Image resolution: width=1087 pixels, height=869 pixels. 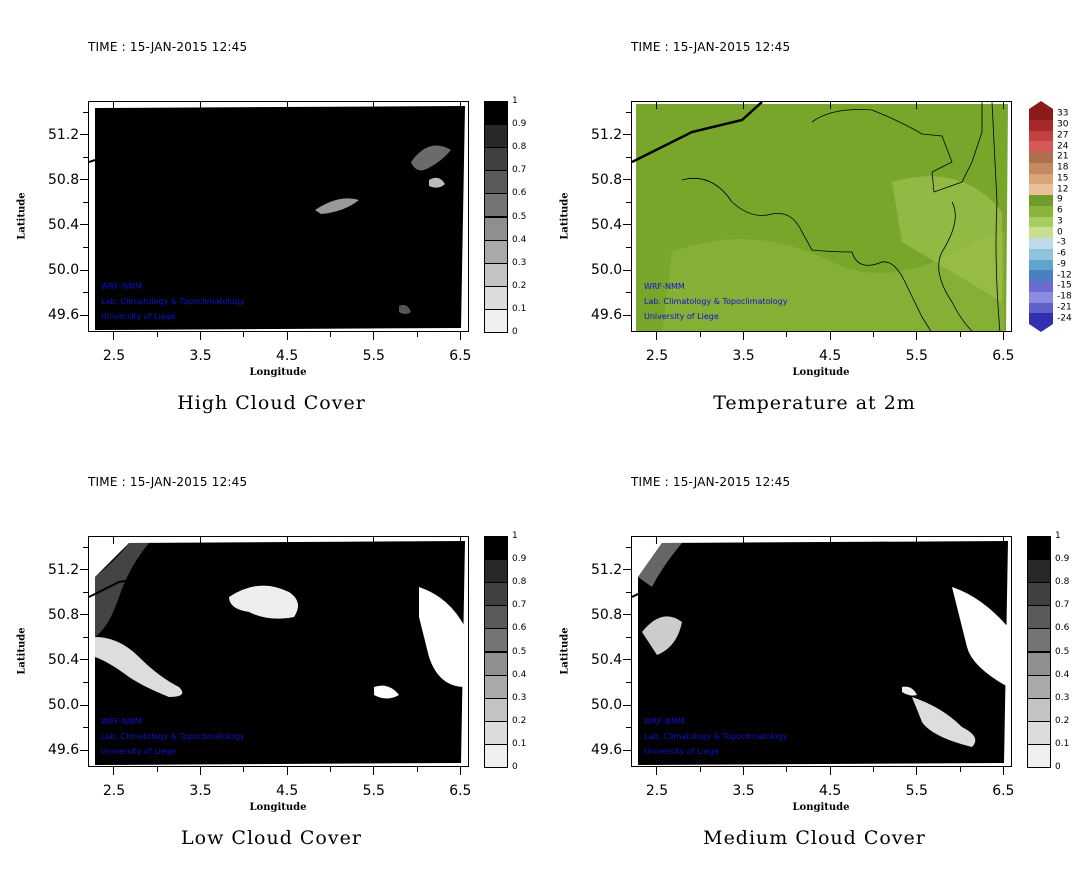 What do you see at coordinates (1063, 156) in the screenshot?
I see `colorbar-label: 21` at bounding box center [1063, 156].